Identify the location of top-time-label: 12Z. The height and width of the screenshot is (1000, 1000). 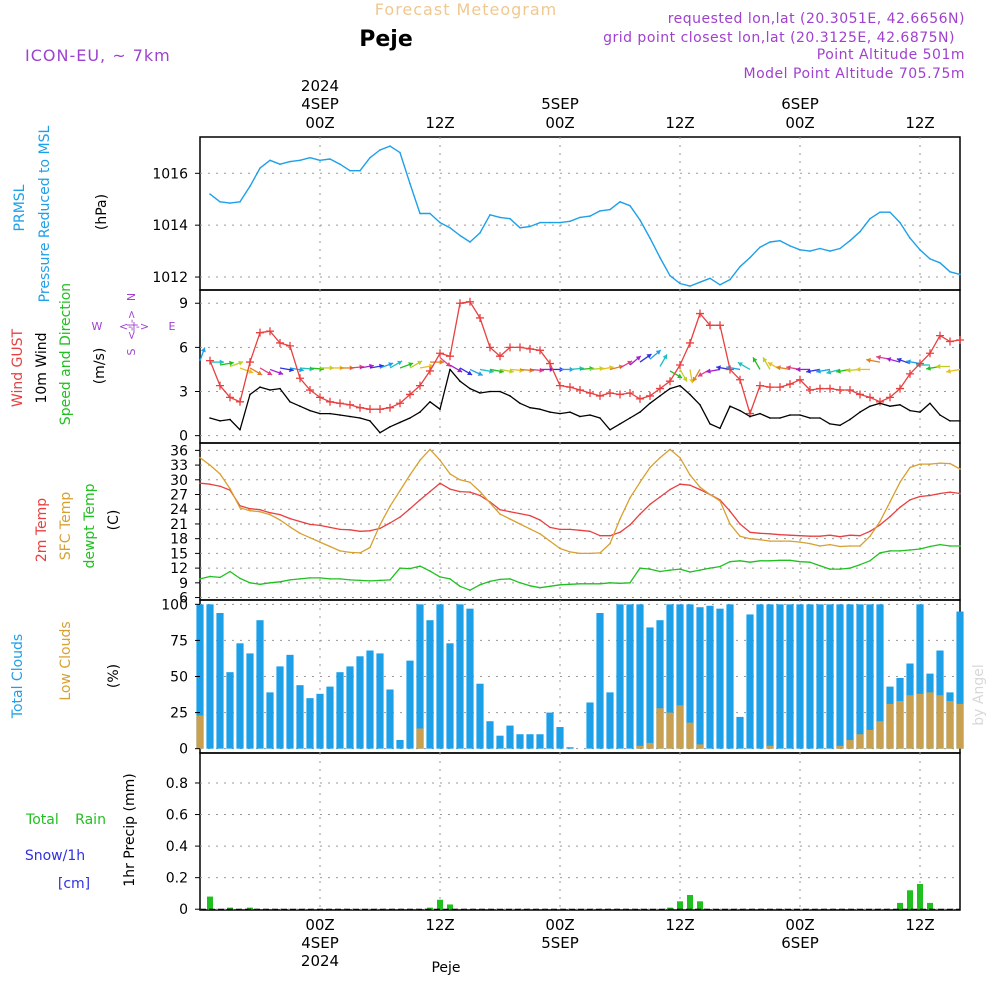
(919, 123).